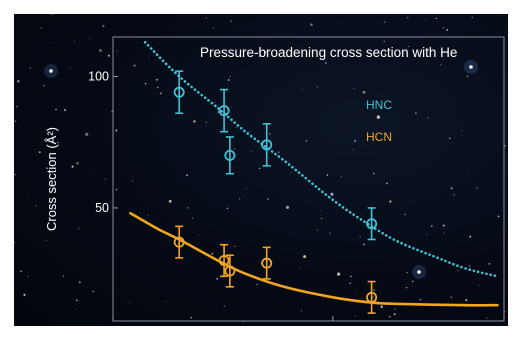 Image resolution: width=521 pixels, height=340 pixels. I want to click on y-tick-label: 50, so click(102, 208).